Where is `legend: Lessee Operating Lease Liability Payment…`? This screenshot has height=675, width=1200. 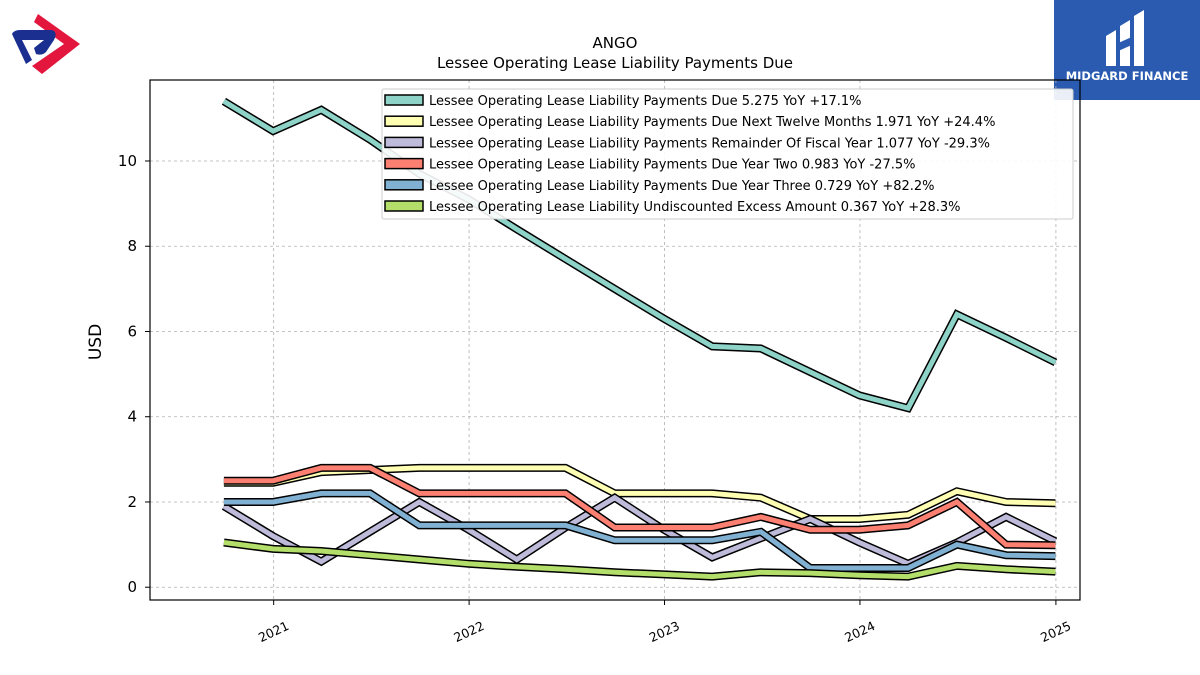 legend: Lessee Operating Lease Liability Payment… is located at coordinates (727, 154).